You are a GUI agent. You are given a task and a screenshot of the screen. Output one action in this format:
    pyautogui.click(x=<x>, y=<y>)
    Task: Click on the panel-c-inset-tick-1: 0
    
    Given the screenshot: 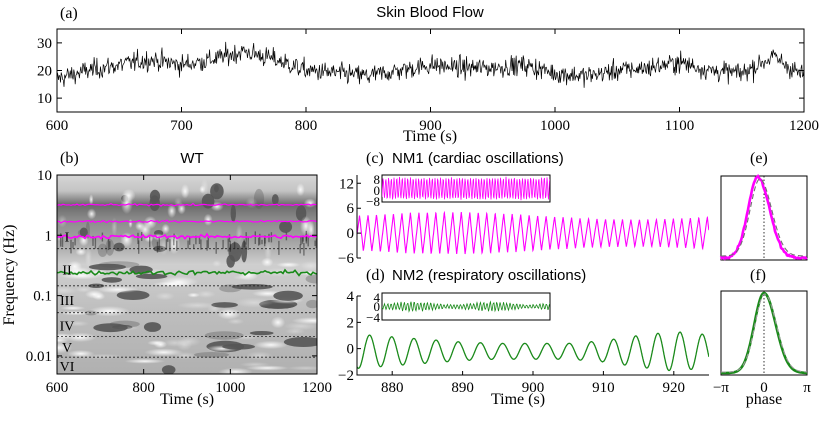 What is the action you would take?
    pyautogui.click(x=377, y=190)
    